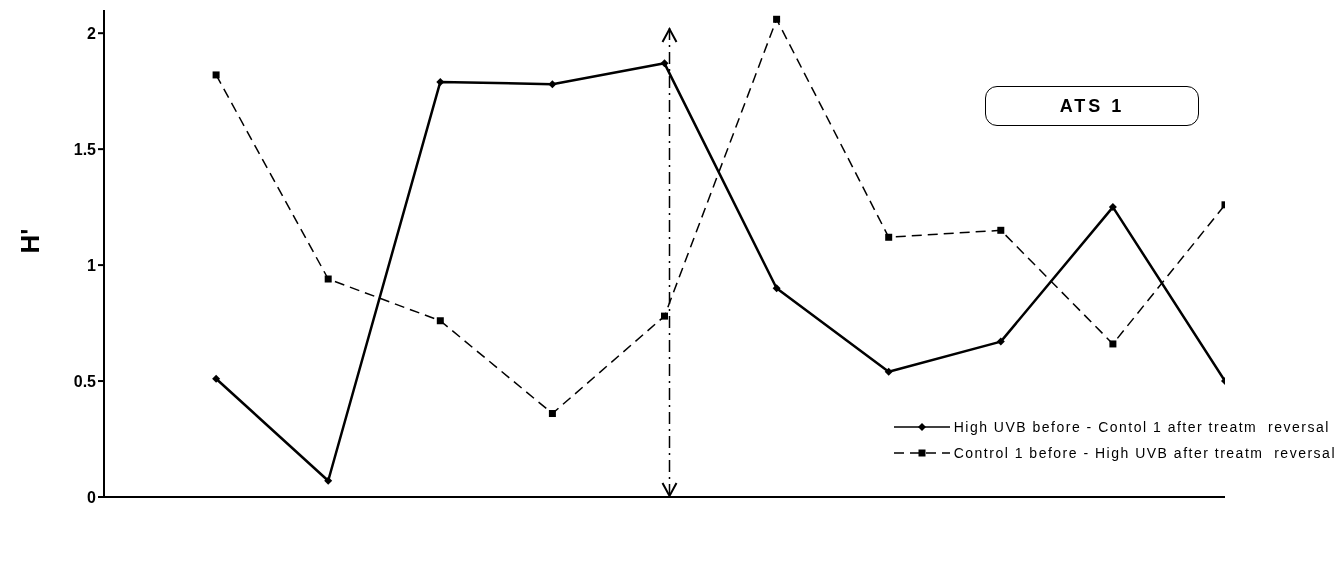  Describe the element at coordinates (30, 241) in the screenshot. I see `y-axis-title: H'` at that location.